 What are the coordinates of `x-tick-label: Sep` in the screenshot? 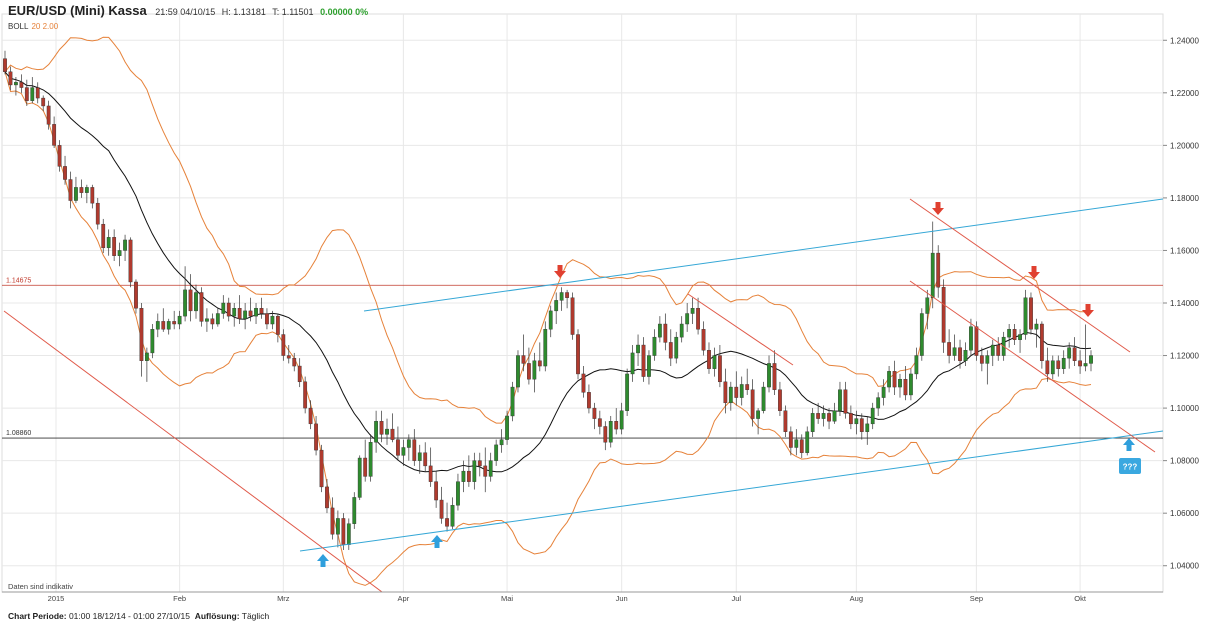 It's located at (976, 598).